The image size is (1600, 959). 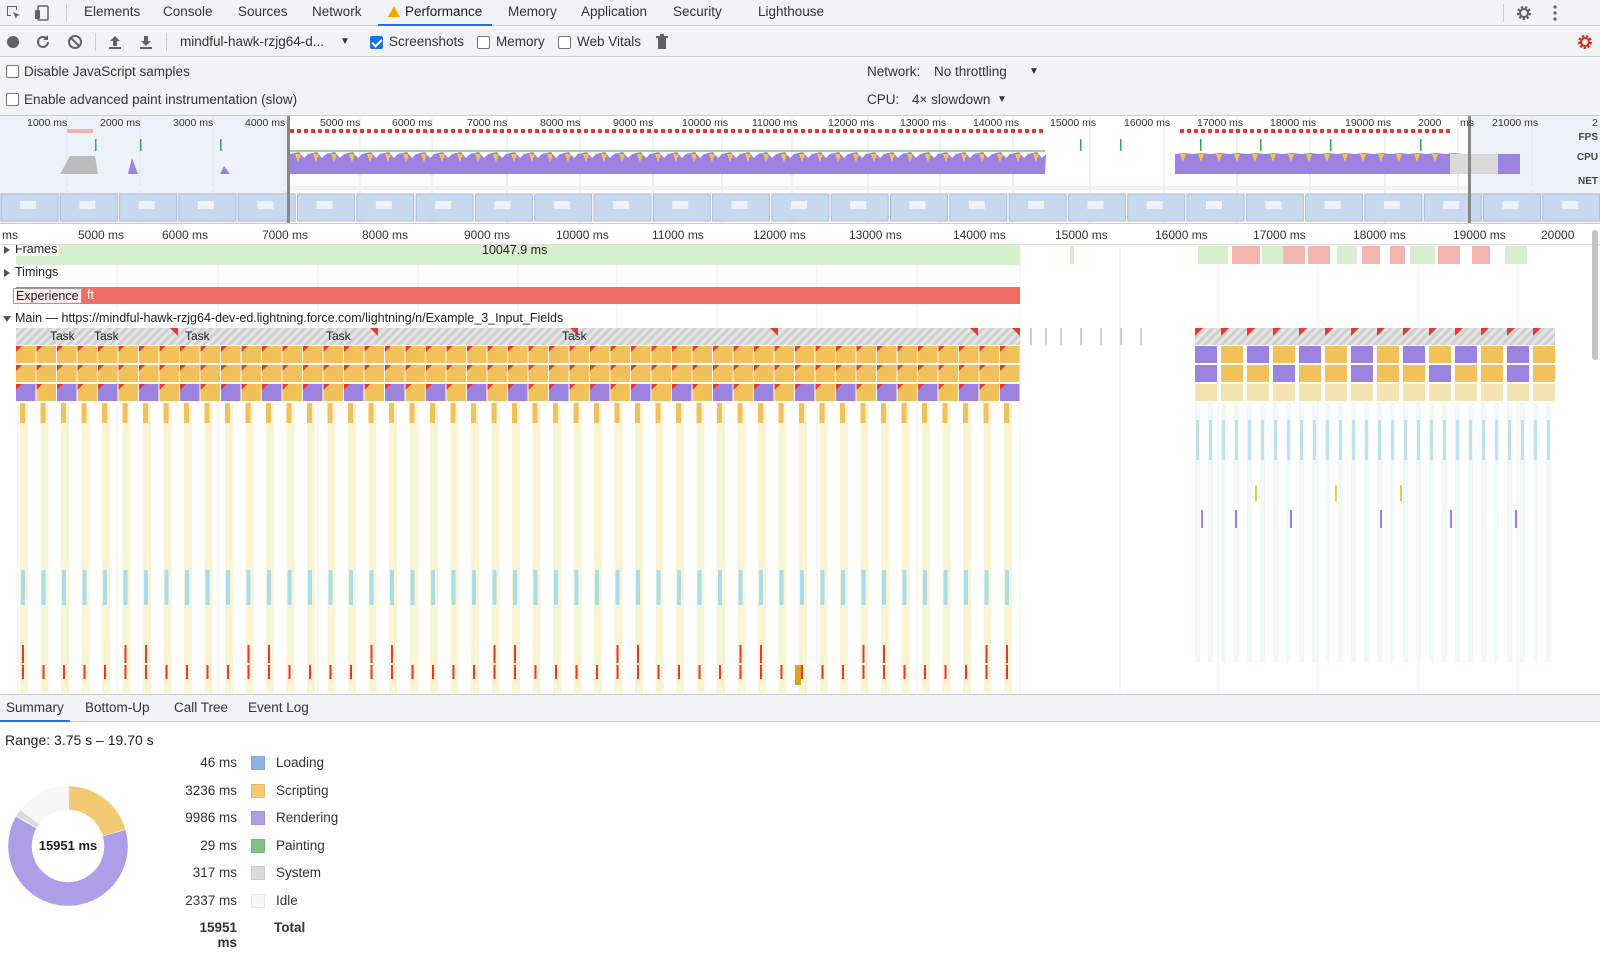 What do you see at coordinates (1475, 164) in the screenshot?
I see `cpu-system-area` at bounding box center [1475, 164].